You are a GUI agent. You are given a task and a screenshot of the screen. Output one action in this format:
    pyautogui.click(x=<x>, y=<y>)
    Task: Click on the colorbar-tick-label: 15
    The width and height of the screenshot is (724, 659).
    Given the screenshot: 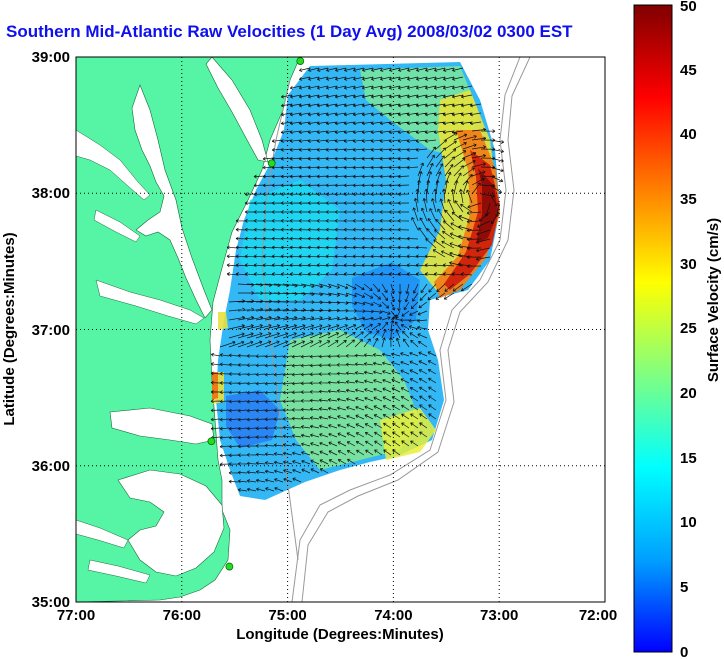 What is the action you would take?
    pyautogui.click(x=688, y=458)
    